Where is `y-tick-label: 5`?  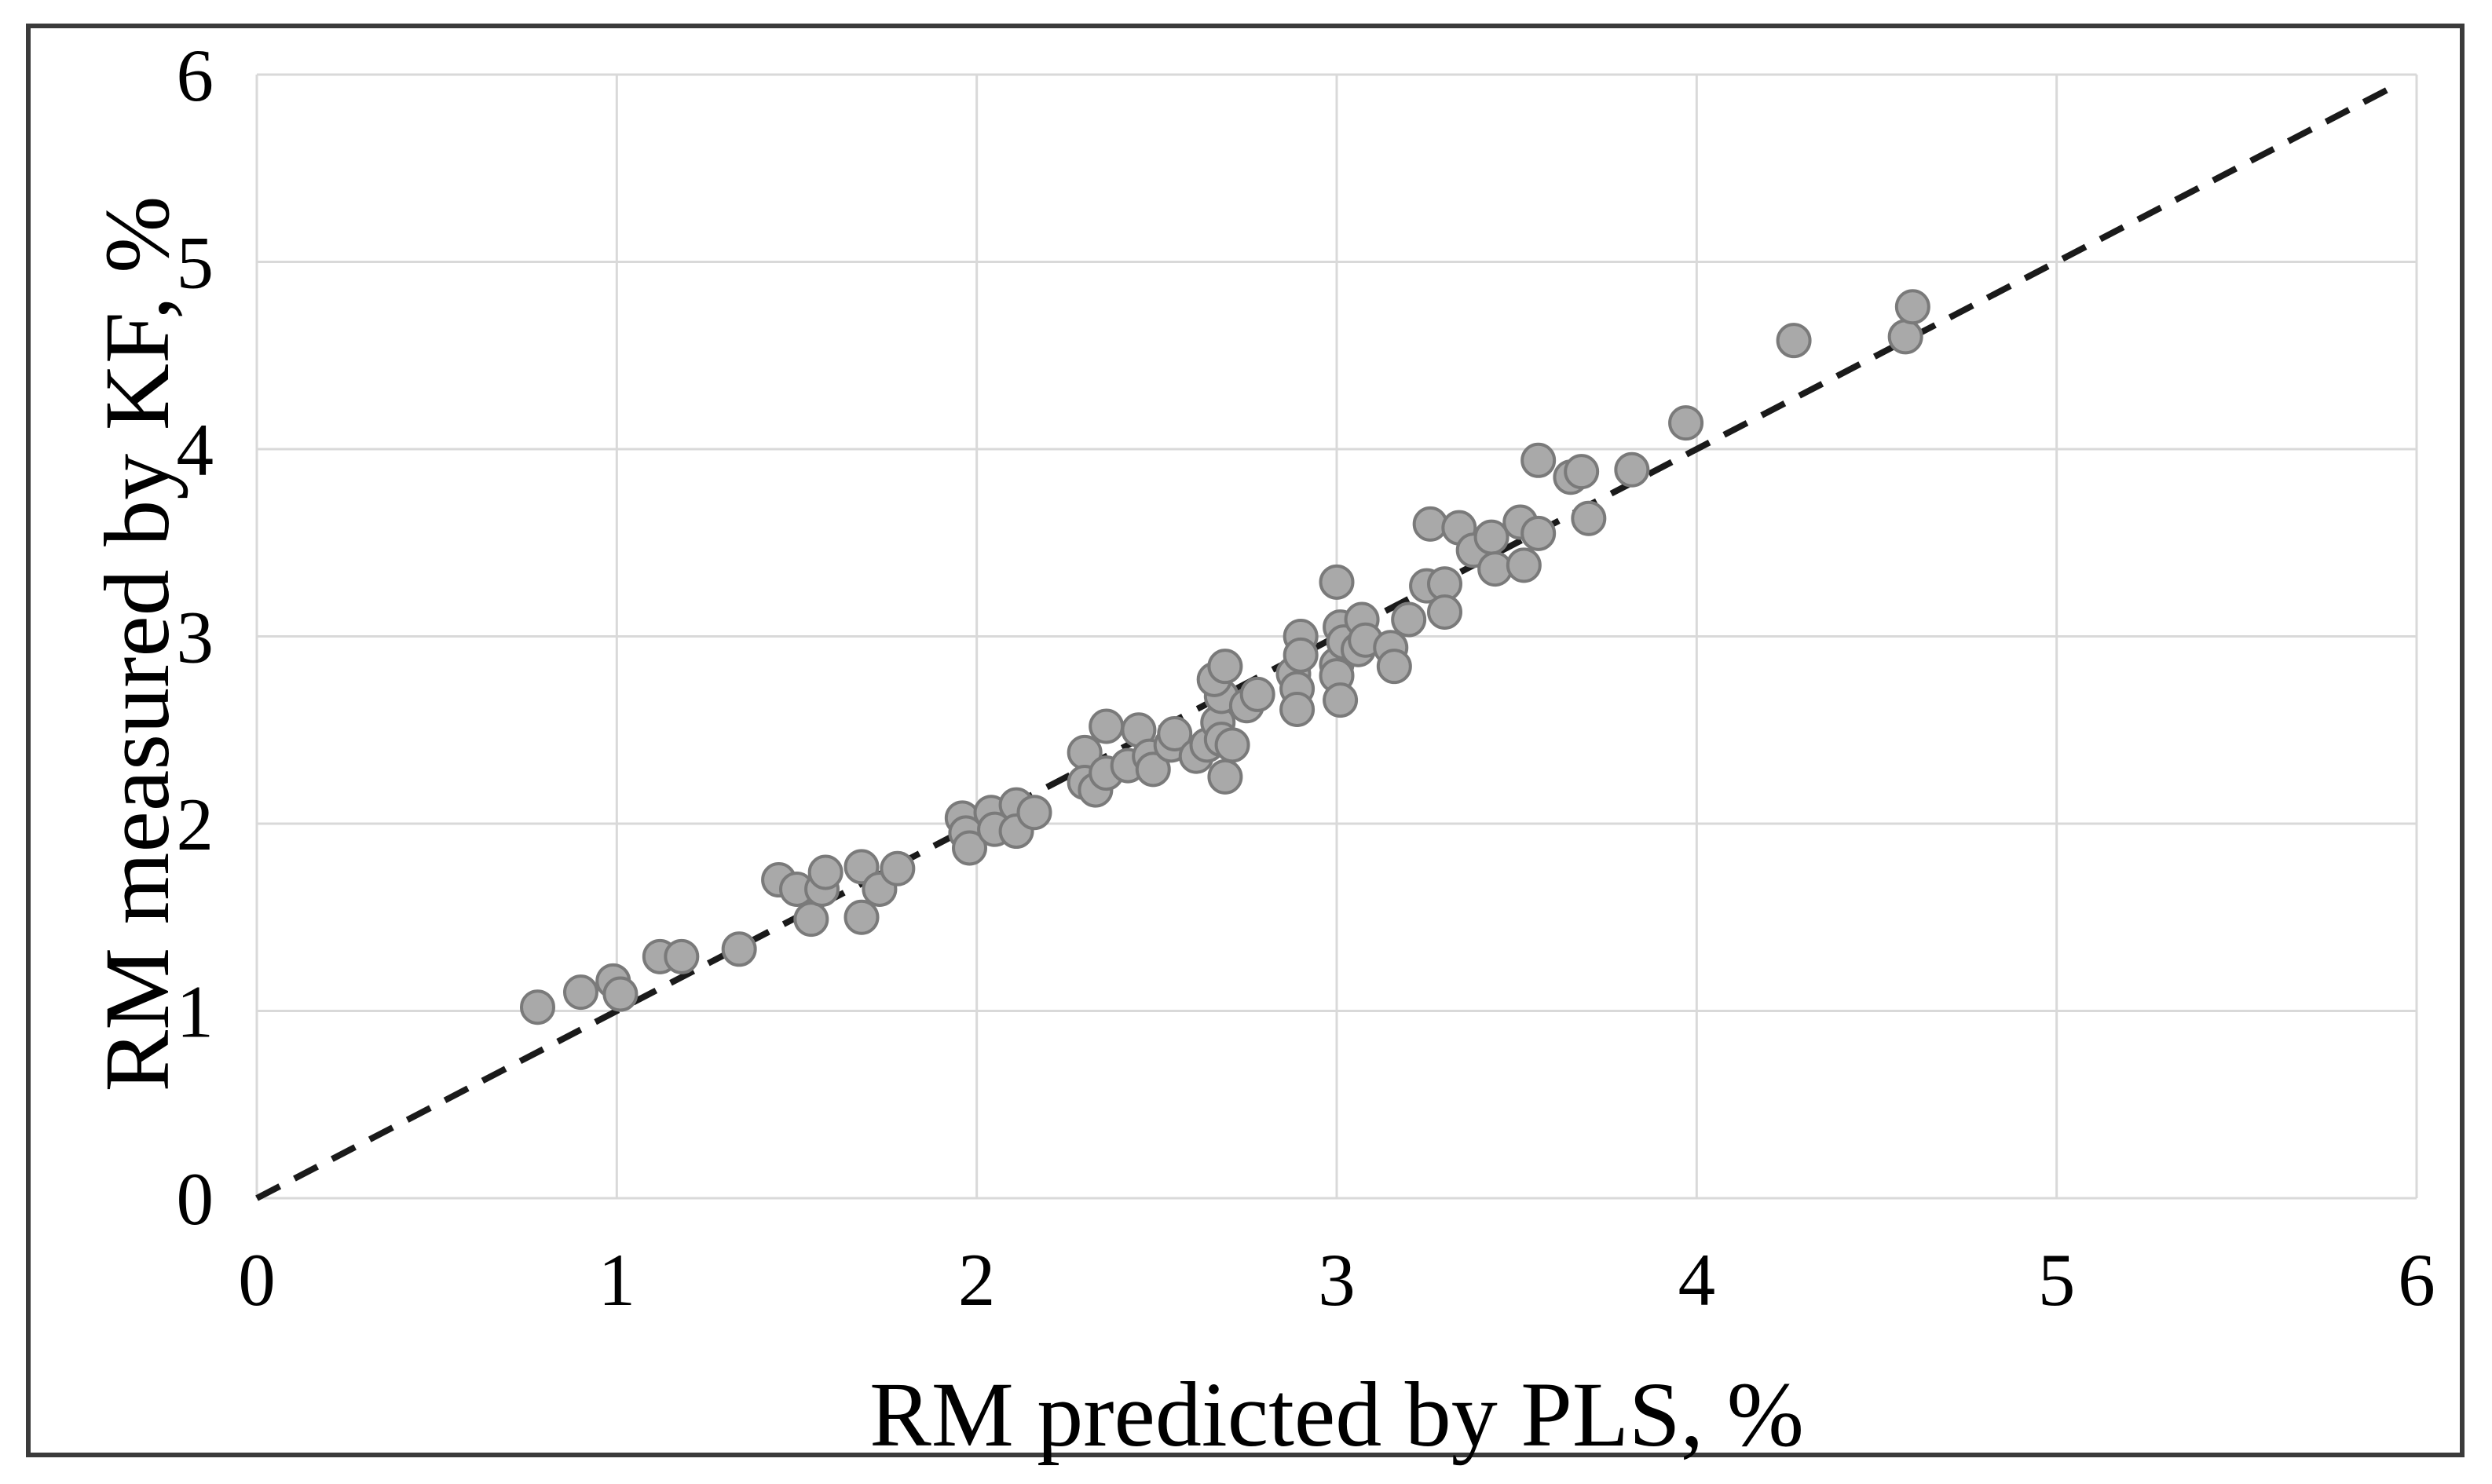
y-tick-label: 5 is located at coordinates (195, 263).